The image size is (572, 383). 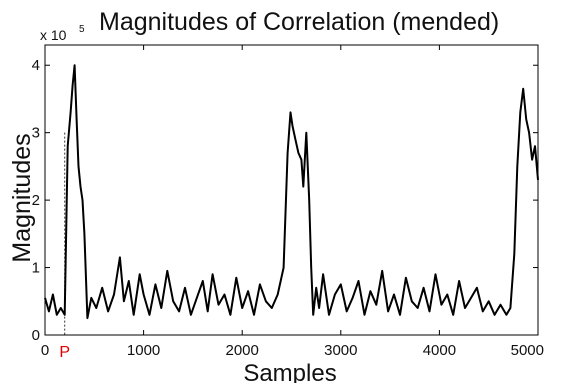 What do you see at coordinates (82, 29) in the screenshot?
I see `y-multiplier-exponent: 5` at bounding box center [82, 29].